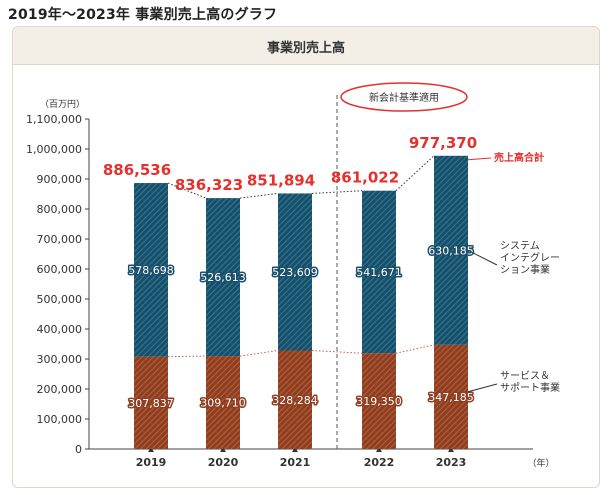 The width and height of the screenshot is (611, 495). Describe the element at coordinates (525, 269) in the screenshot. I see `legend-system-line: ション事業` at that location.